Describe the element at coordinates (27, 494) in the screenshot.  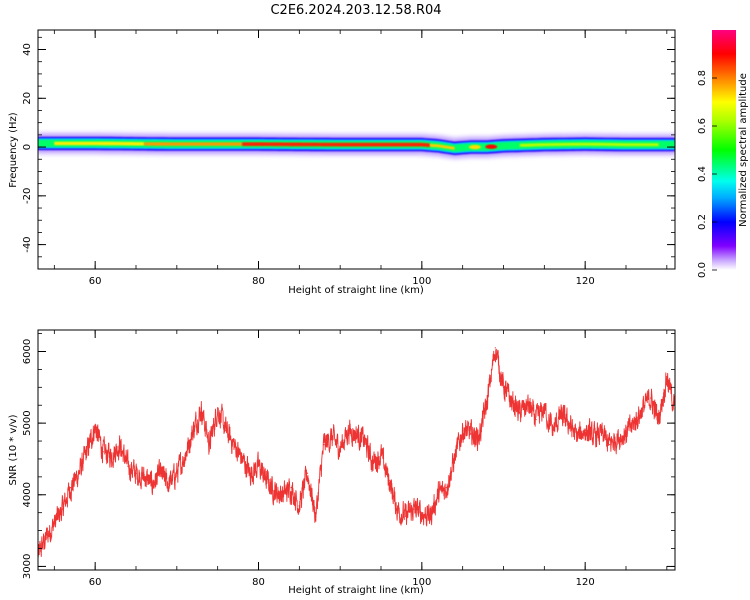
I see `y-tick-label: 4000` at that location.